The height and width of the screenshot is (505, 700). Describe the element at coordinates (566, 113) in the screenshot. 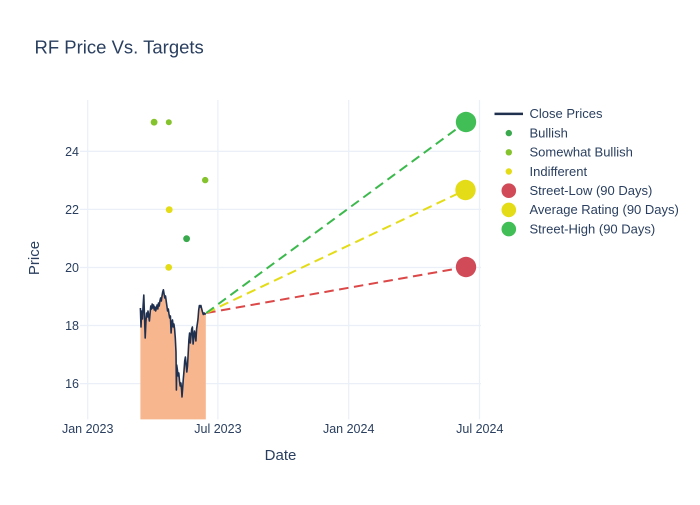

I see `svg-text: Close Prices` at that location.